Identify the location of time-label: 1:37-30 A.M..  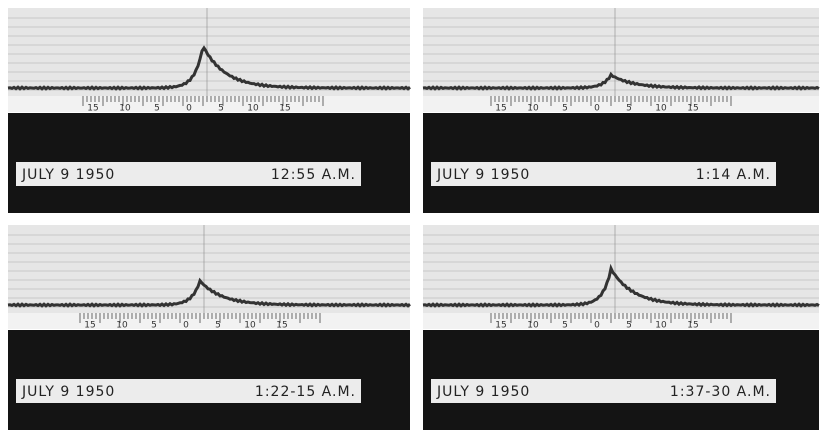
(720, 392).